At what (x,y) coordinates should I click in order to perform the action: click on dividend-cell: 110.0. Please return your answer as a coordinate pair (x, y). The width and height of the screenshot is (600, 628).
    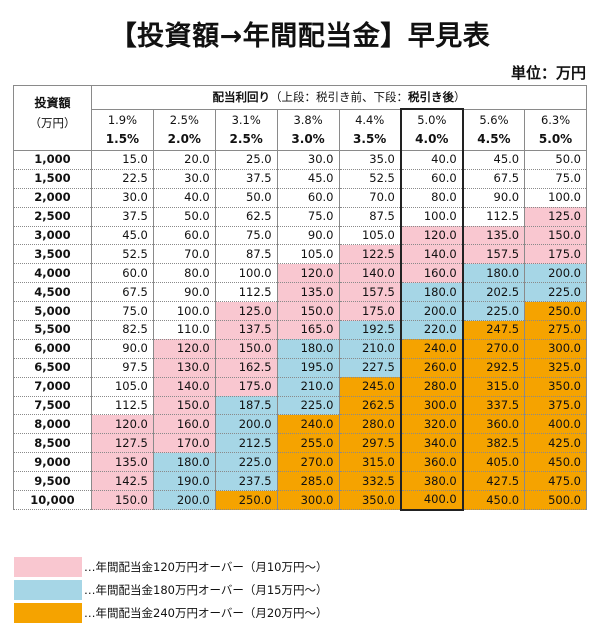
    Looking at the image, I should click on (184, 330).